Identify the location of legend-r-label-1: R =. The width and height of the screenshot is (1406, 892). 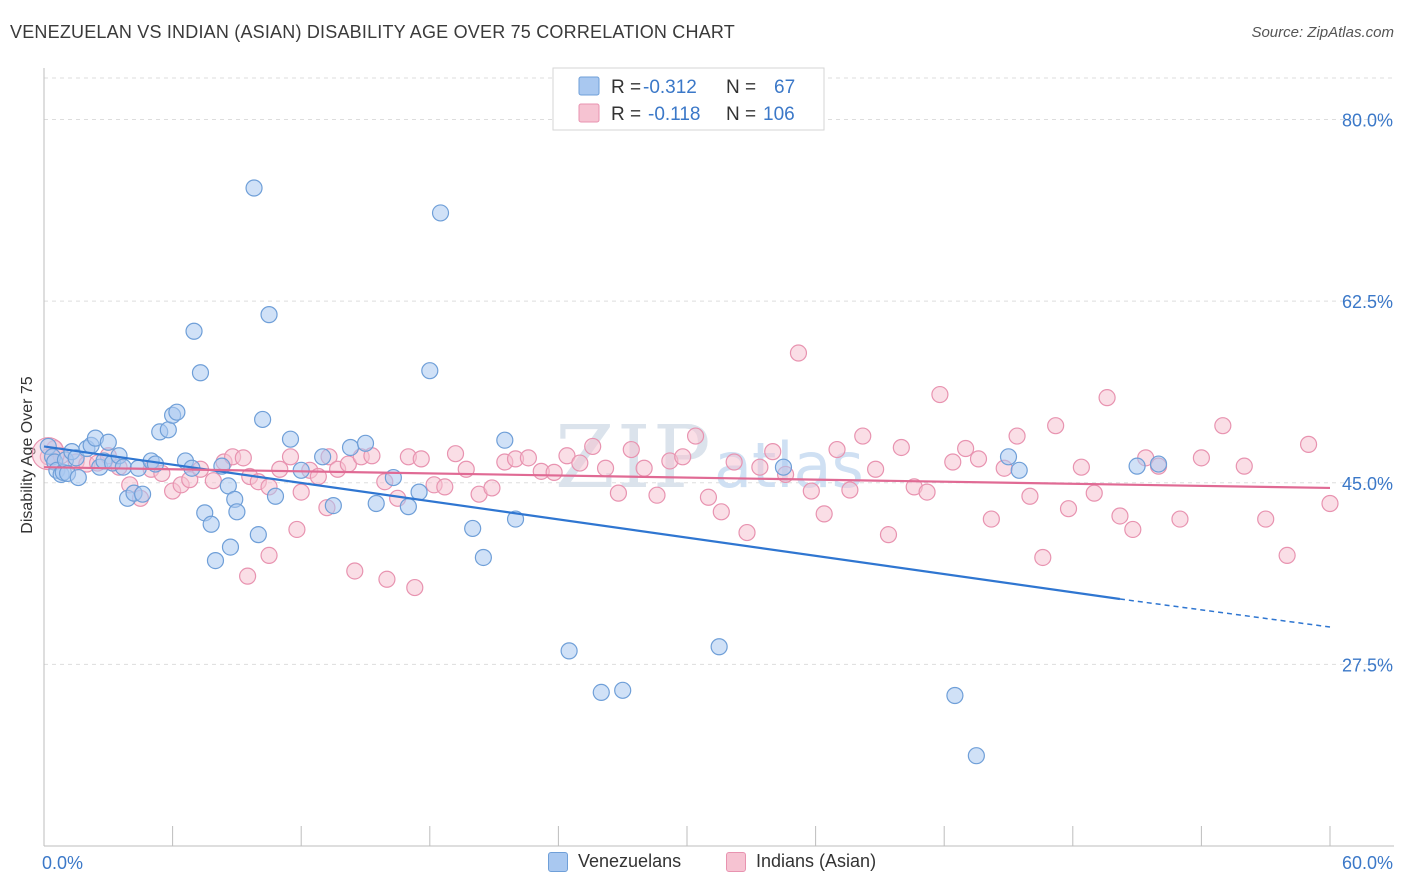
(626, 87).